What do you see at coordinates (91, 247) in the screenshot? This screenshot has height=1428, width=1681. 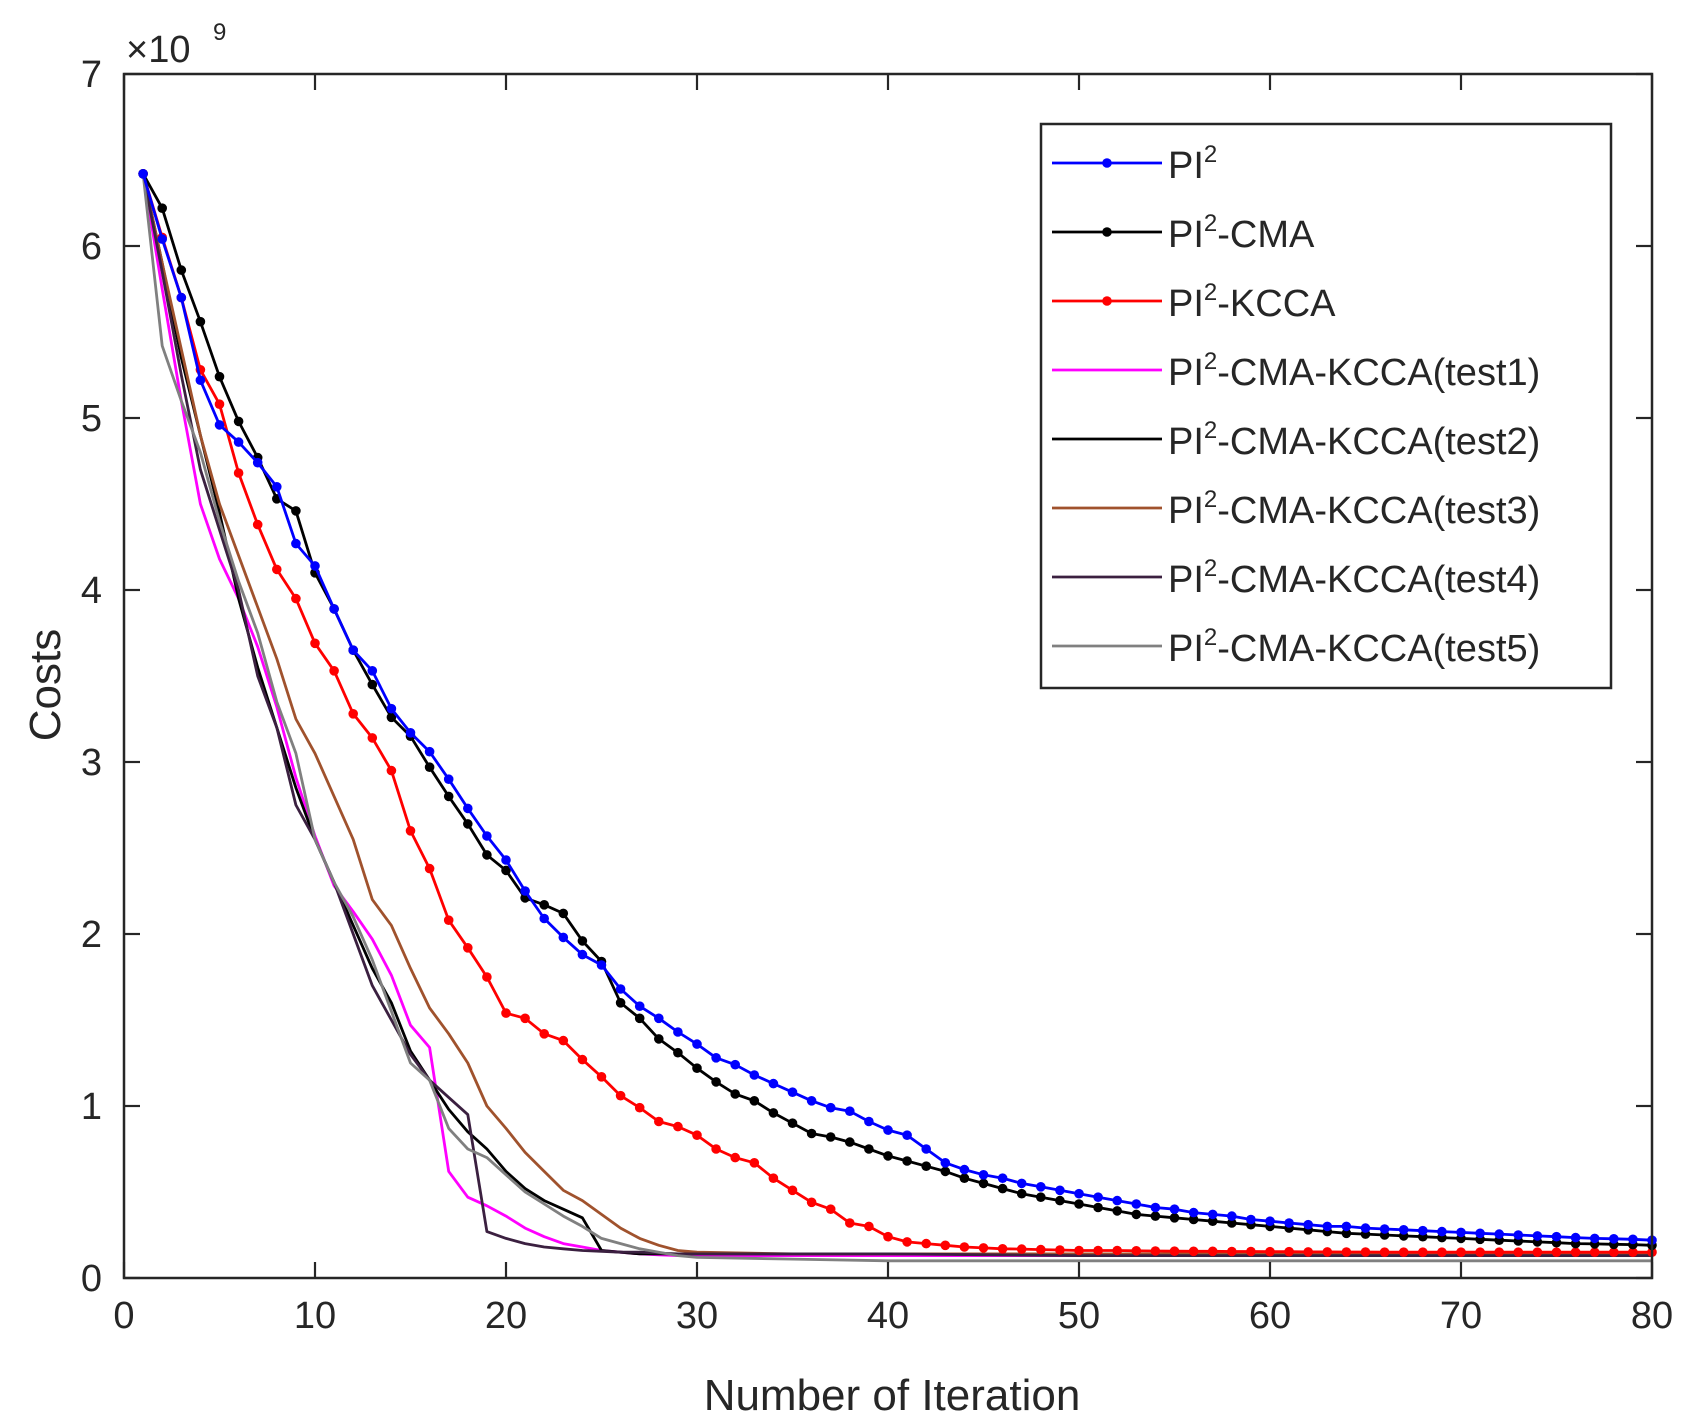 I see `y-tick-label: 6` at bounding box center [91, 247].